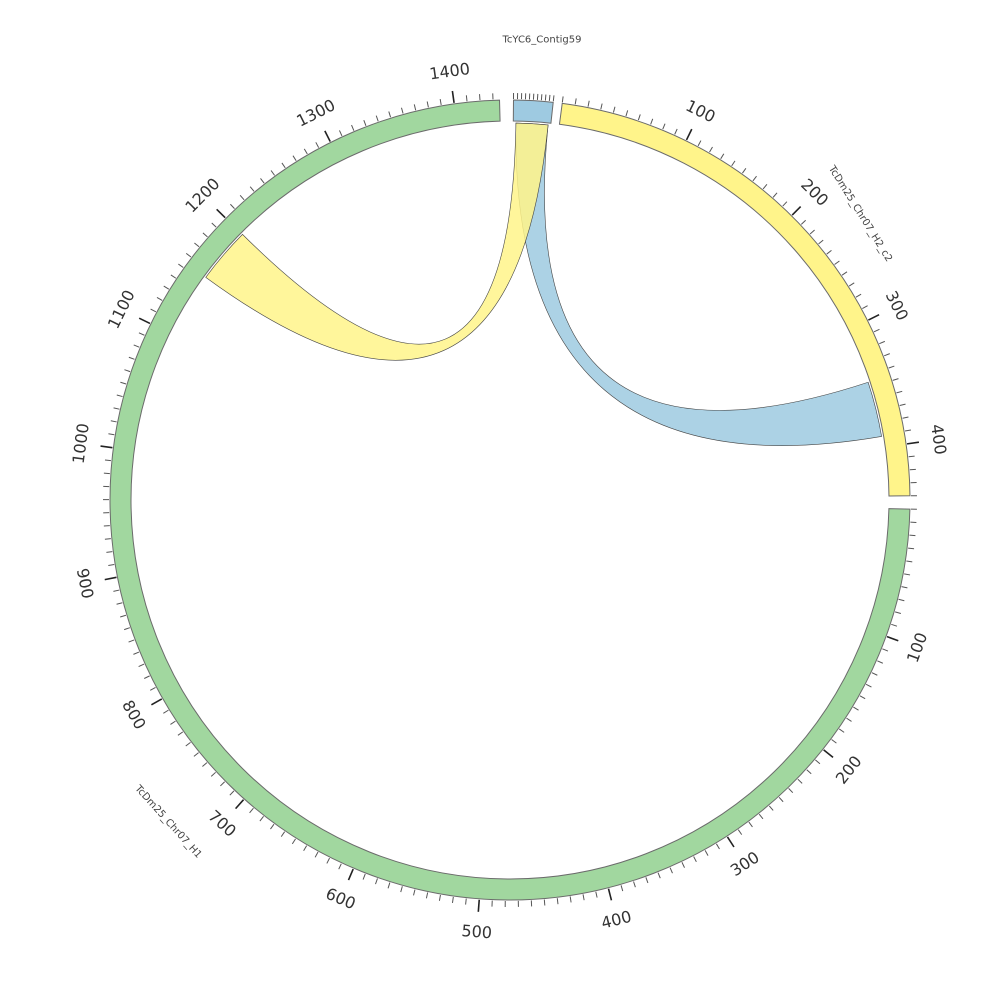 The height and width of the screenshot is (1005, 1000). Describe the element at coordinates (134, 715) in the screenshot. I see `tick-label-h1-800: 800` at that location.